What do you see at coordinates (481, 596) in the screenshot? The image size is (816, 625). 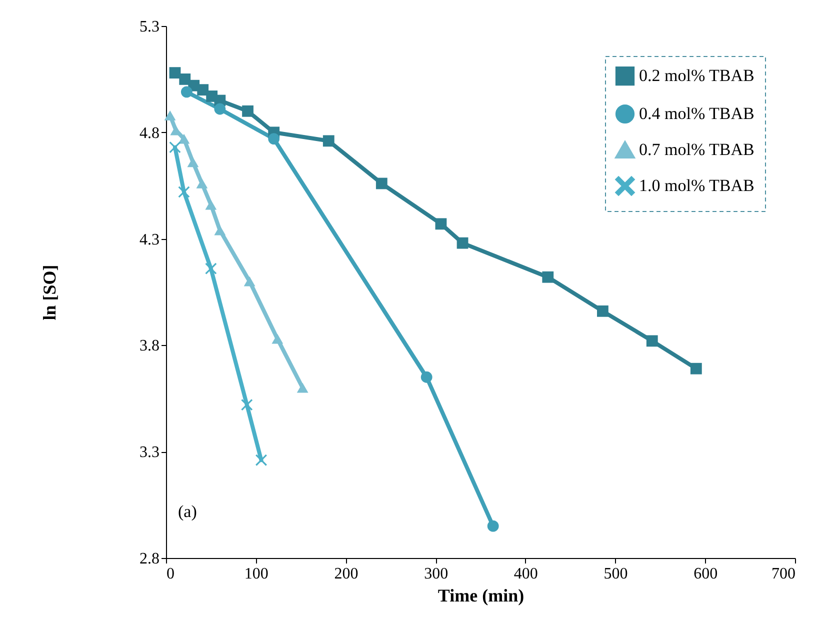 I see `x-axis-title: Time (min)` at bounding box center [481, 596].